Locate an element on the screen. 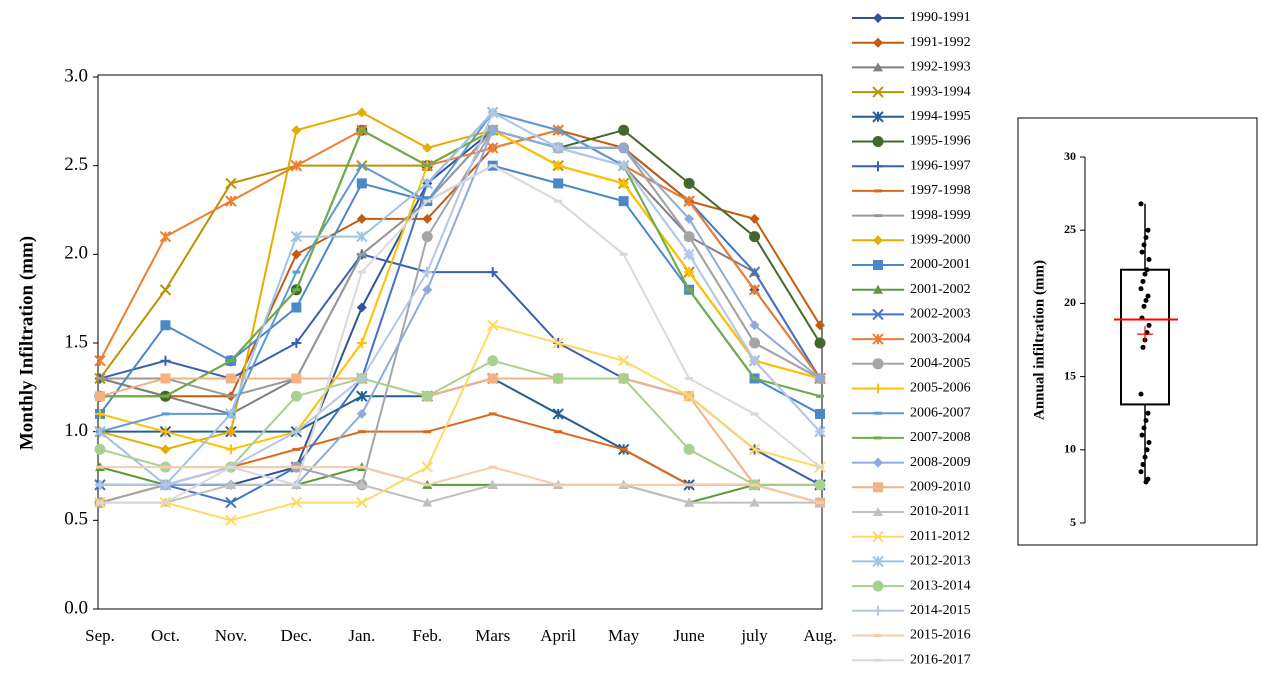  legend-label: 2012-2013 is located at coordinates (940, 561).